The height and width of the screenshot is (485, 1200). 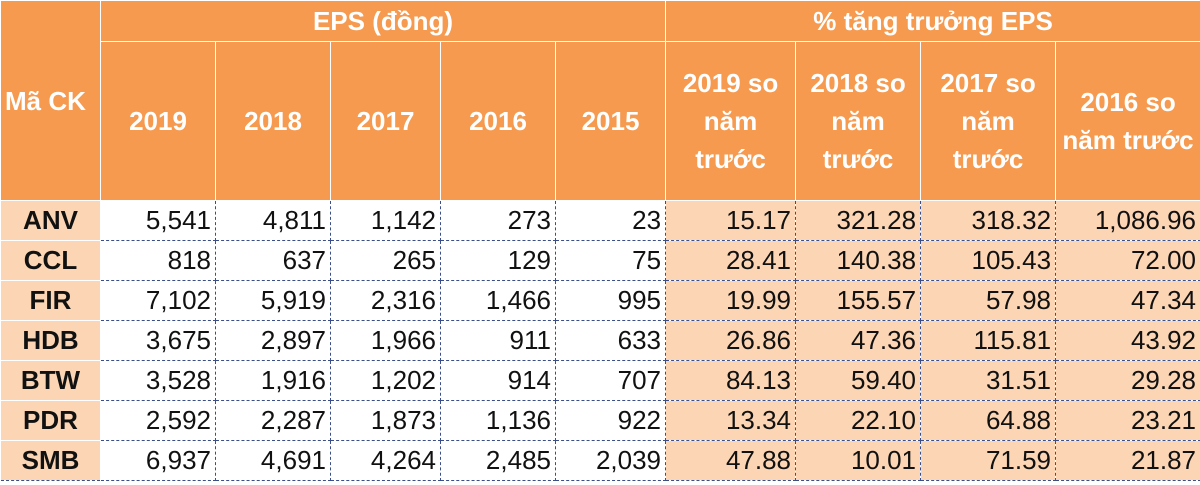 I want to click on growth-cell: 29.28, so click(x=1127, y=380).